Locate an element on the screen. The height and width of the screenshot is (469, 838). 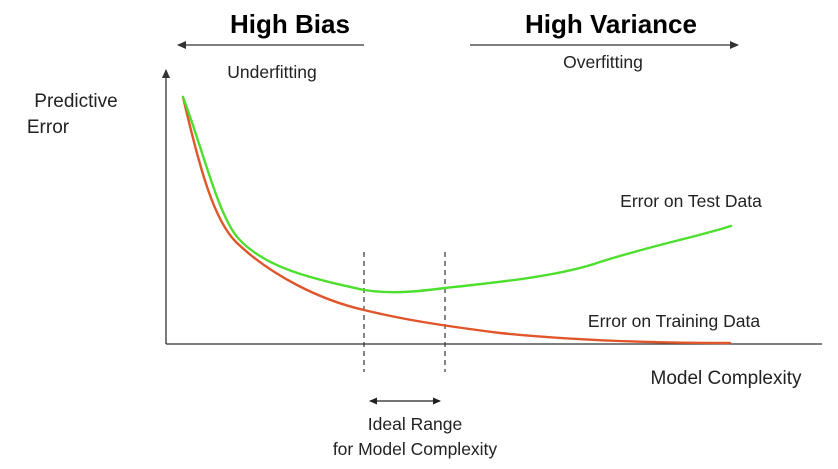
test-error-label: Error on Test Data is located at coordinates (691, 201).